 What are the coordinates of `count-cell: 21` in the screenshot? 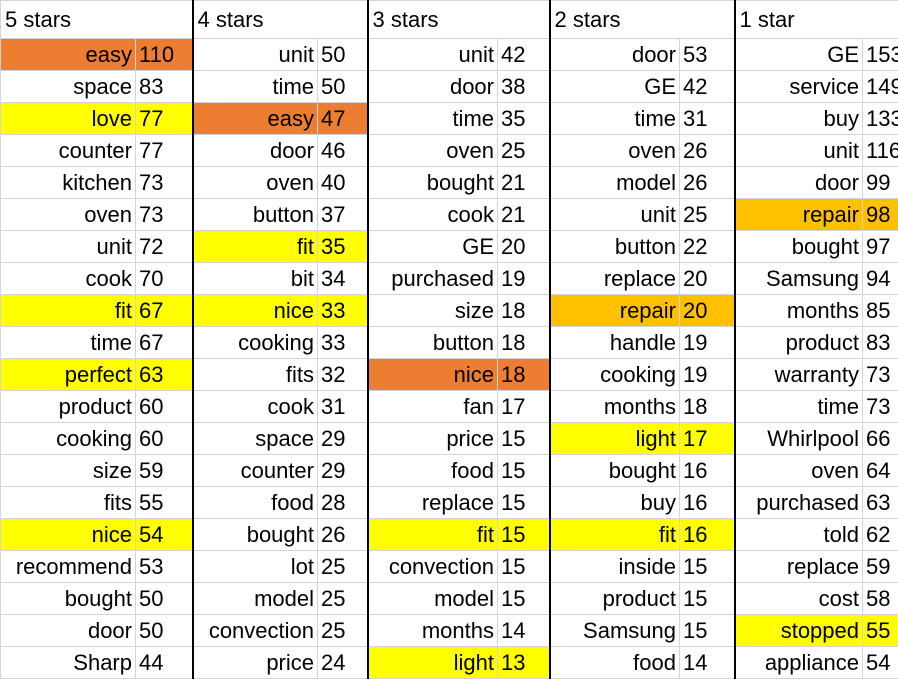 It's located at (524, 215).